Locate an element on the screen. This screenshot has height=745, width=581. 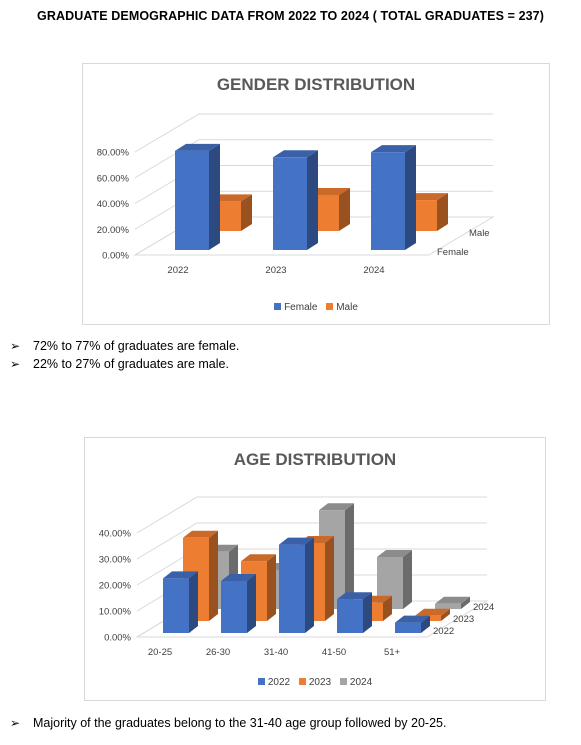
x-tick-label: 2024 is located at coordinates (373, 270).